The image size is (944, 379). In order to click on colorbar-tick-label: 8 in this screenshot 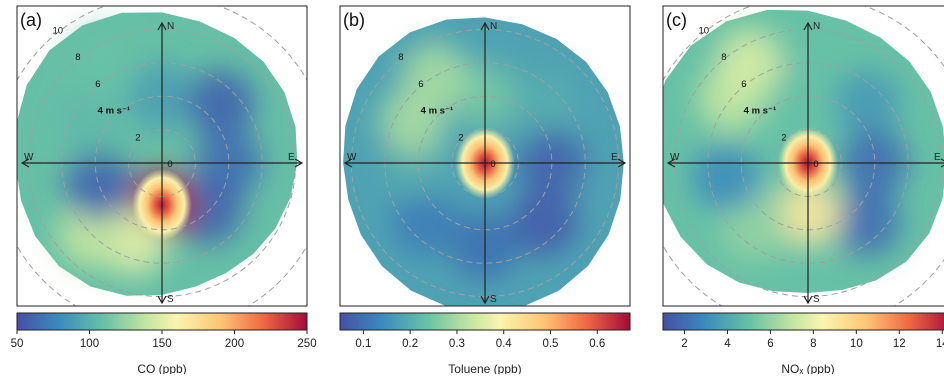, I will do `click(813, 344)`.